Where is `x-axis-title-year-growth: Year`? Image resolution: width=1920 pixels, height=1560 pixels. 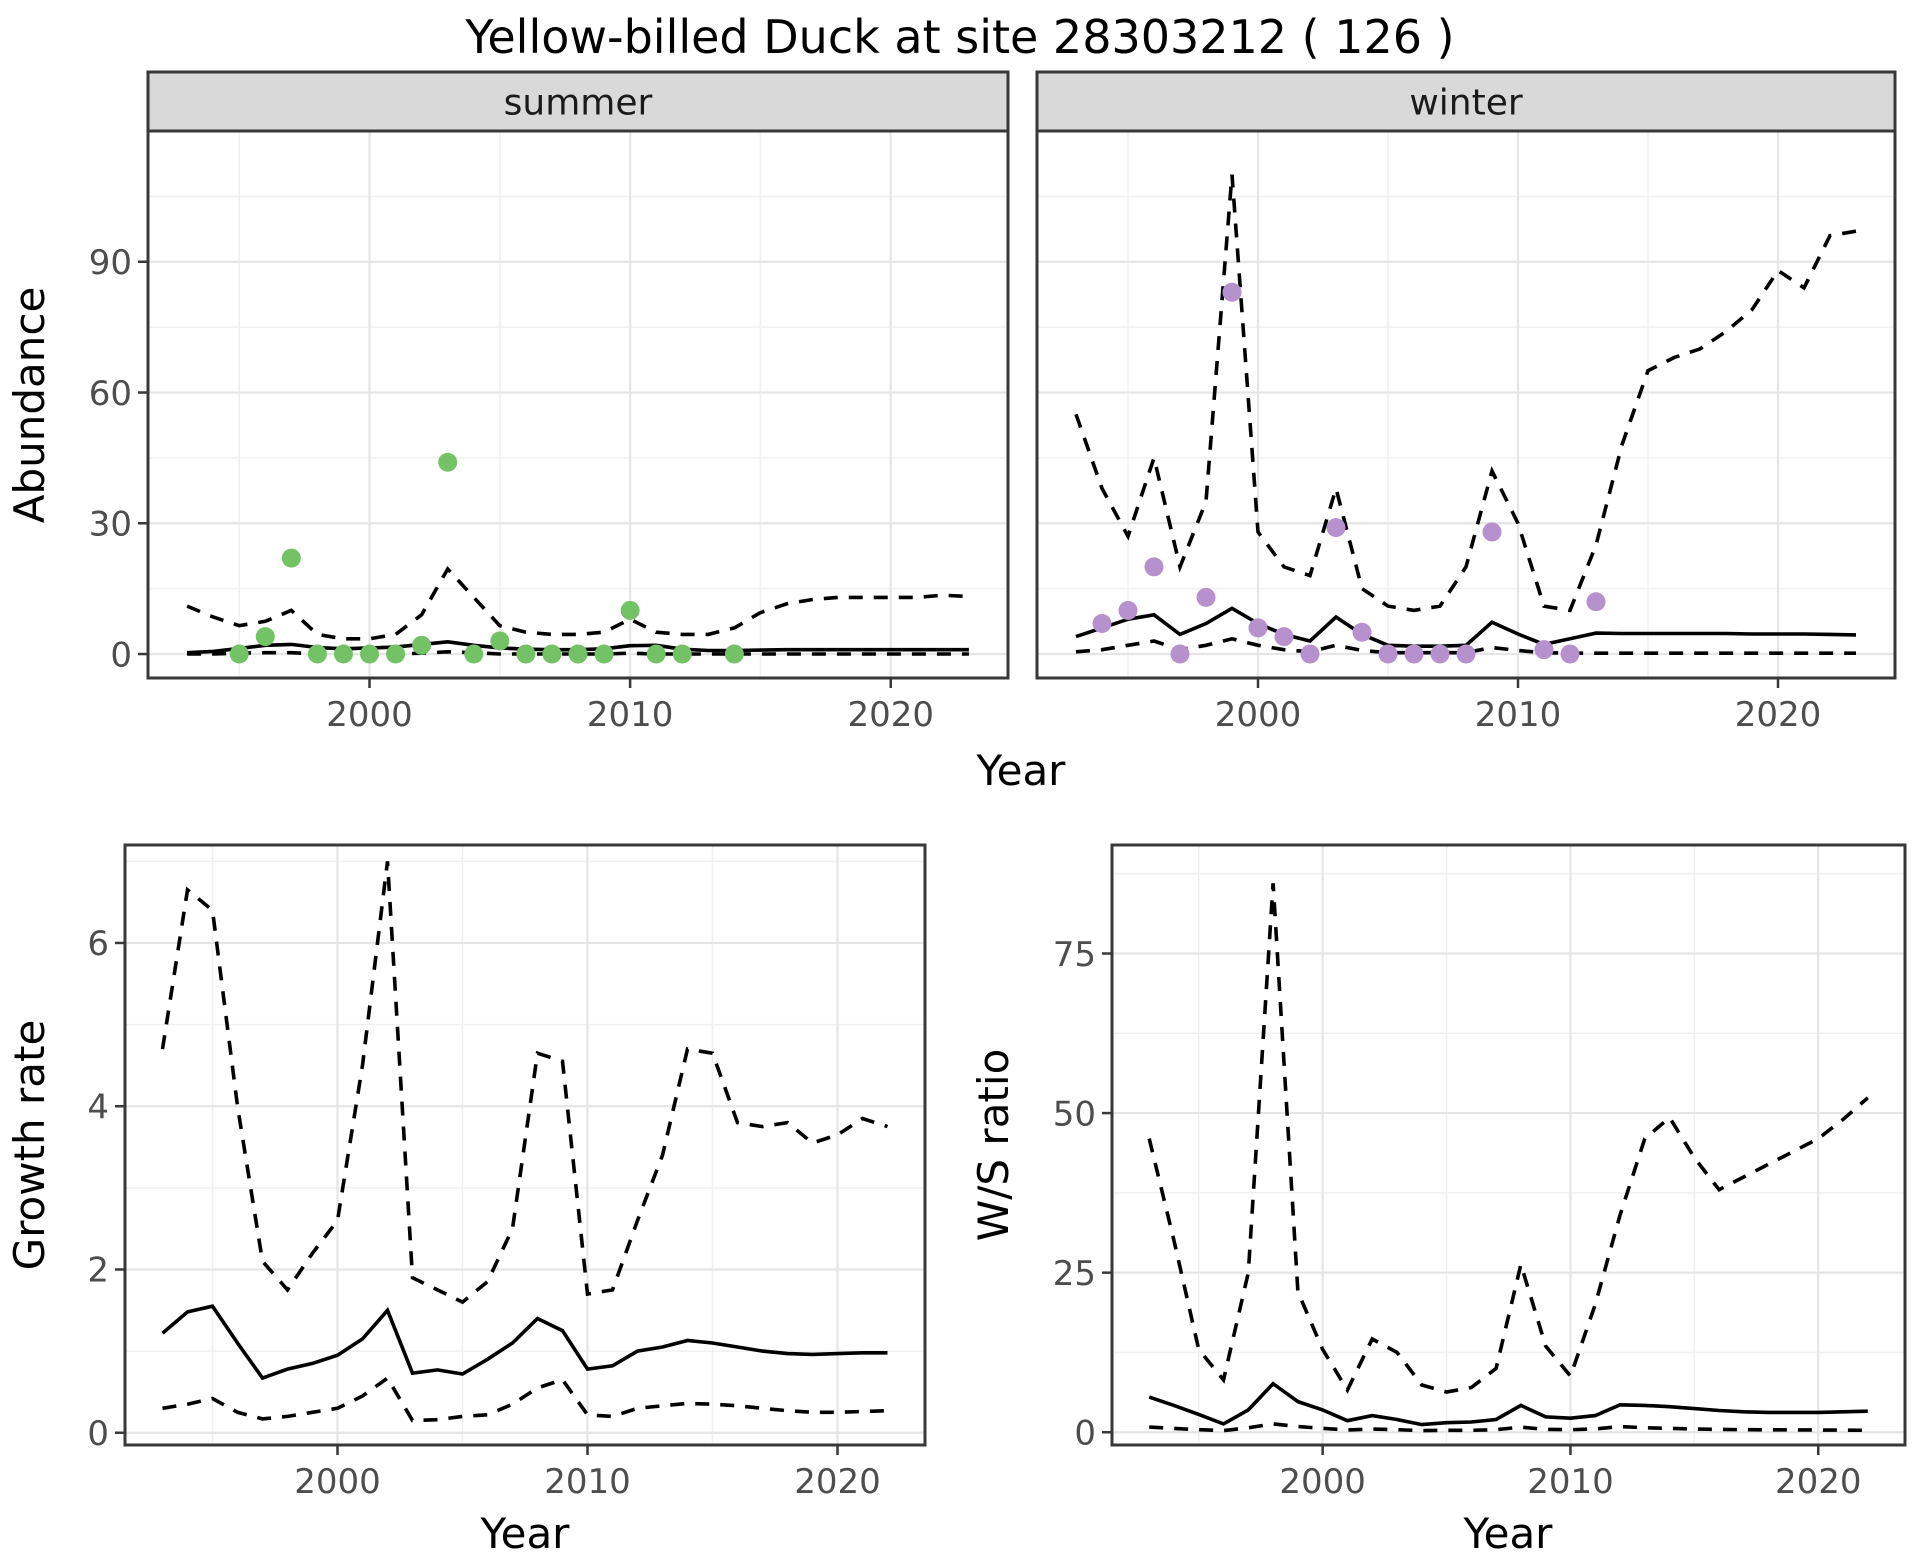
x-axis-title-year-growth: Year is located at coordinates (525, 1533).